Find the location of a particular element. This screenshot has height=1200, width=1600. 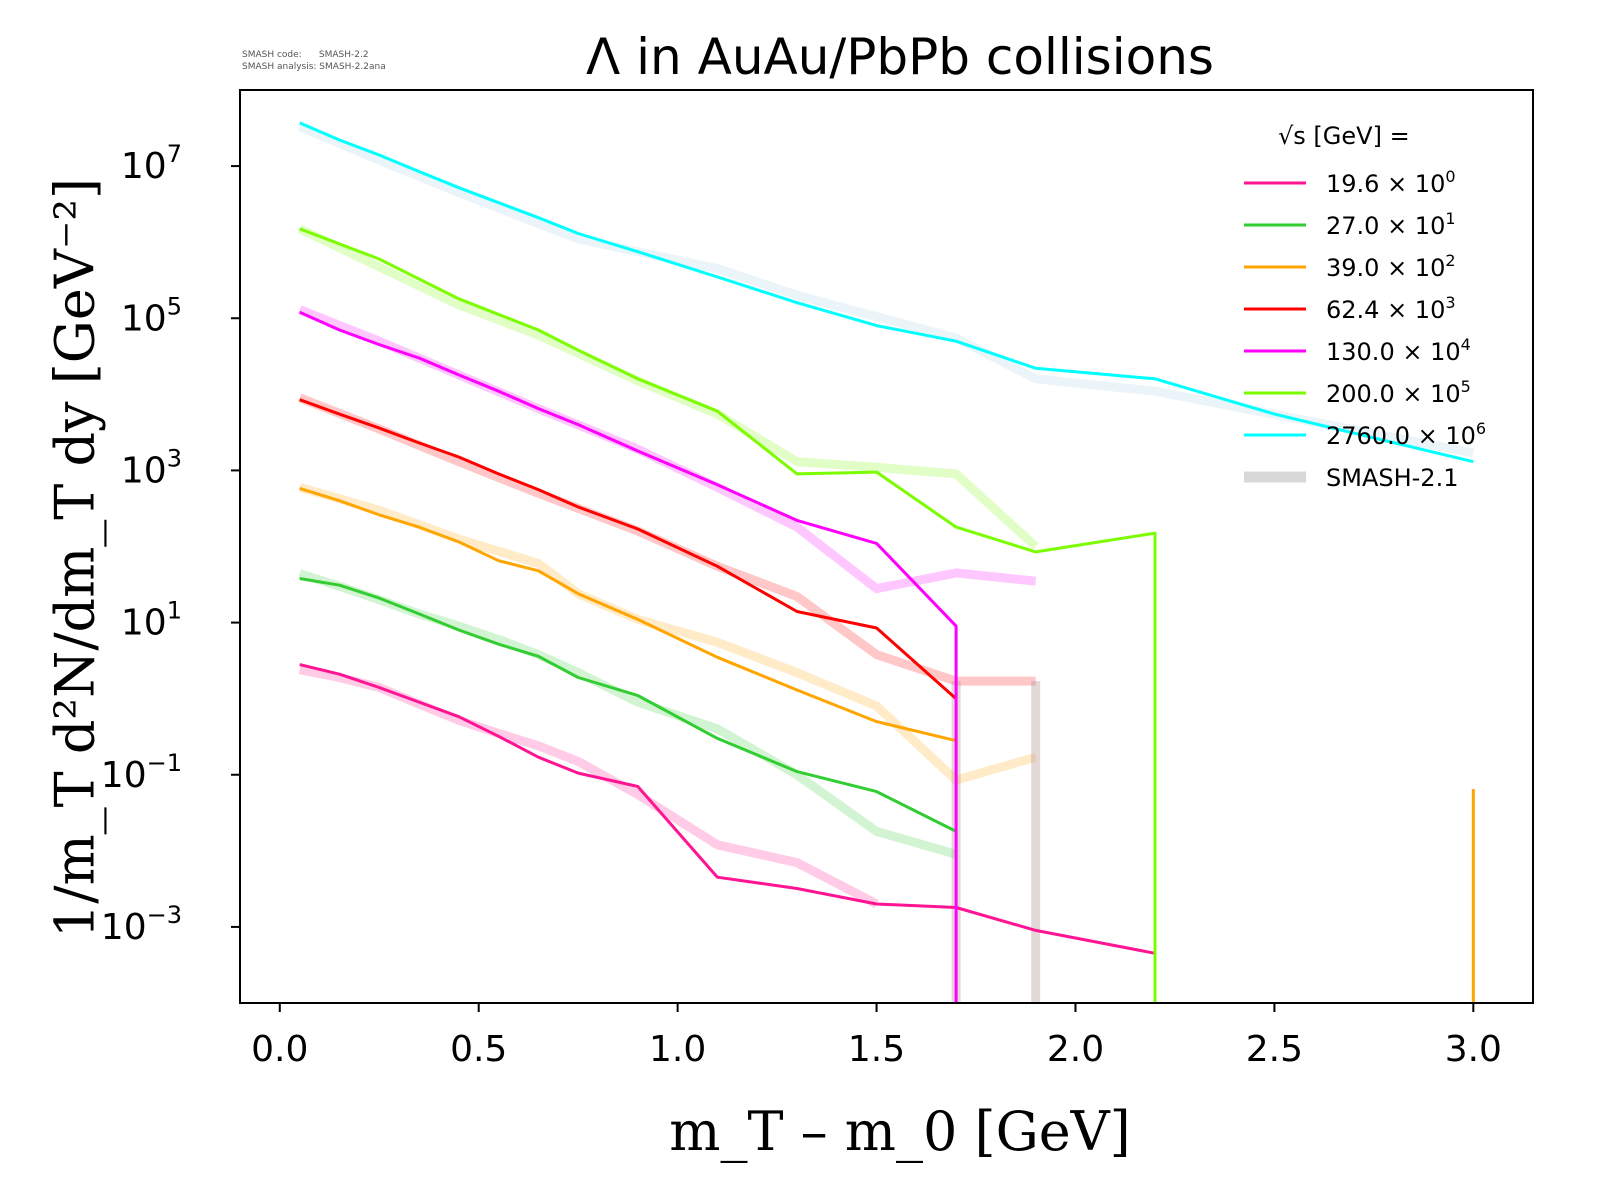

x-tick-label: 0.0 is located at coordinates (279, 1049).